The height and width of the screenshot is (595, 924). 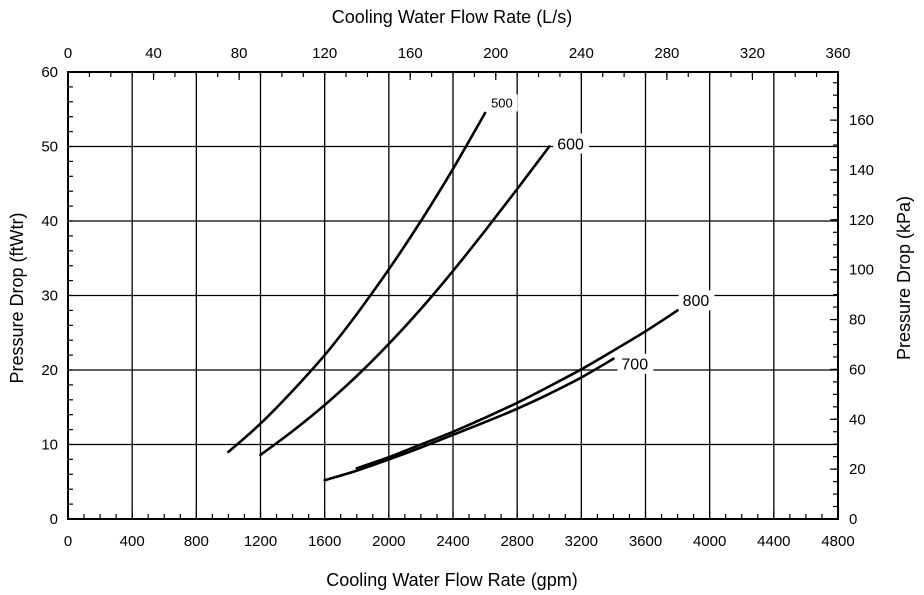 I want to click on x-tick-label: 4800, so click(x=837, y=541).